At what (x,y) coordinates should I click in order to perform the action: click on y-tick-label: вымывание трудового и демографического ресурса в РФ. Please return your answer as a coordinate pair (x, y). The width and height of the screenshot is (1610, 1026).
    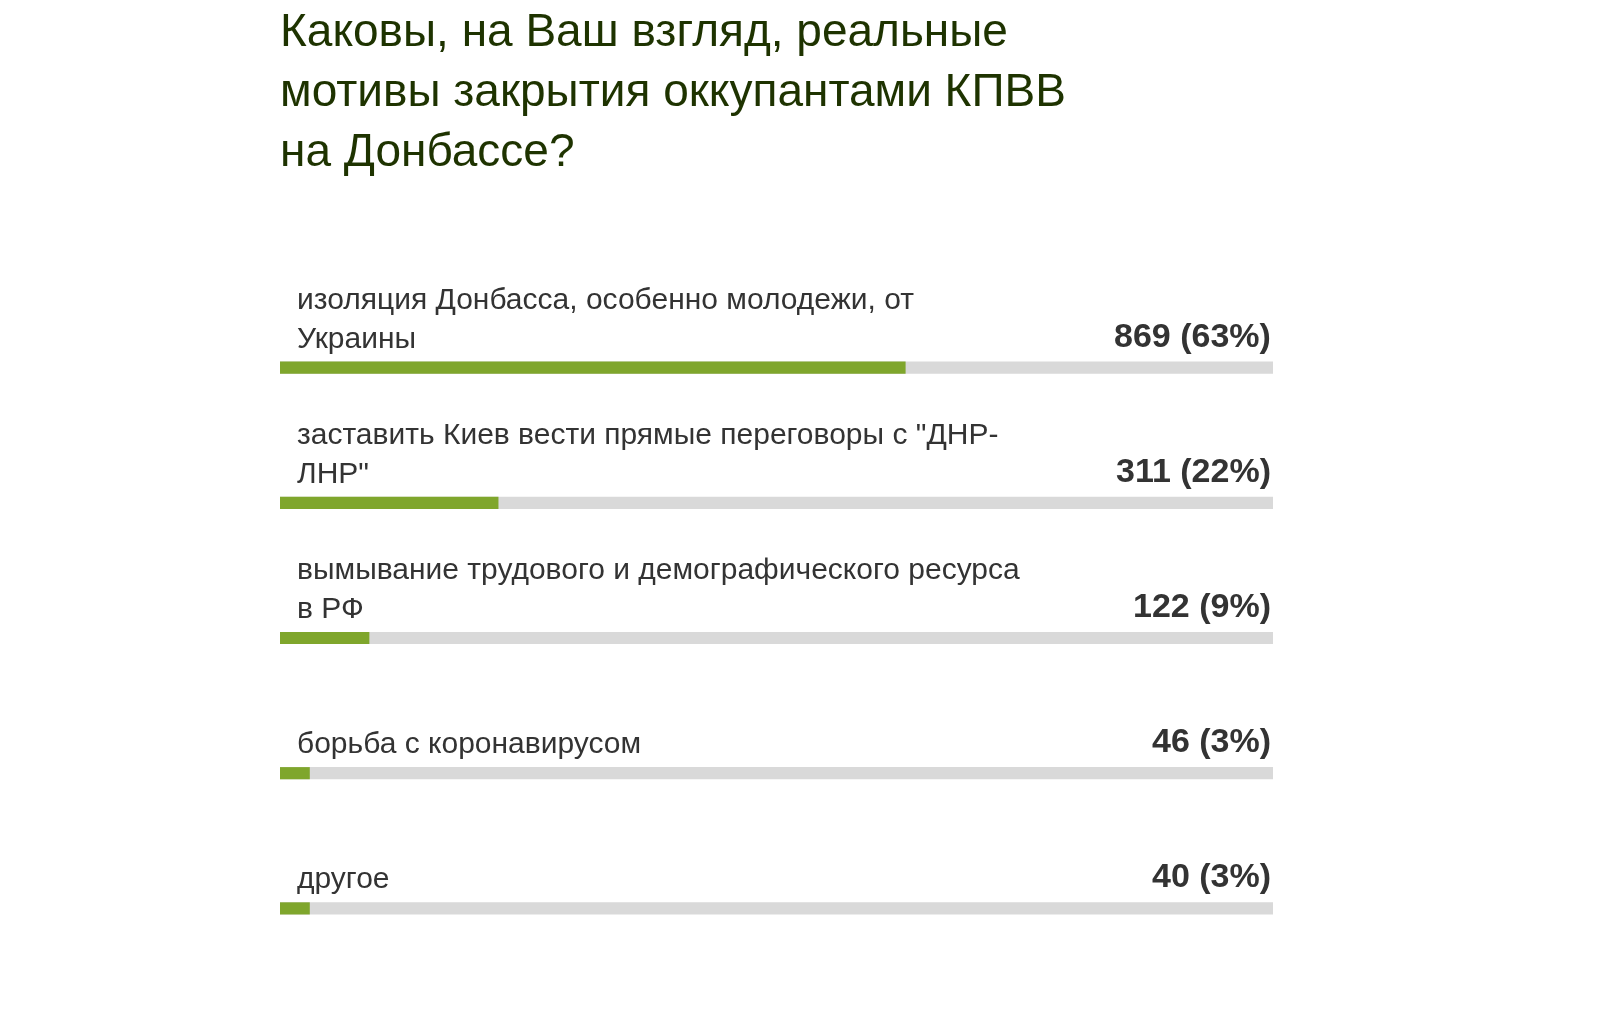
    Looking at the image, I should click on (659, 588).